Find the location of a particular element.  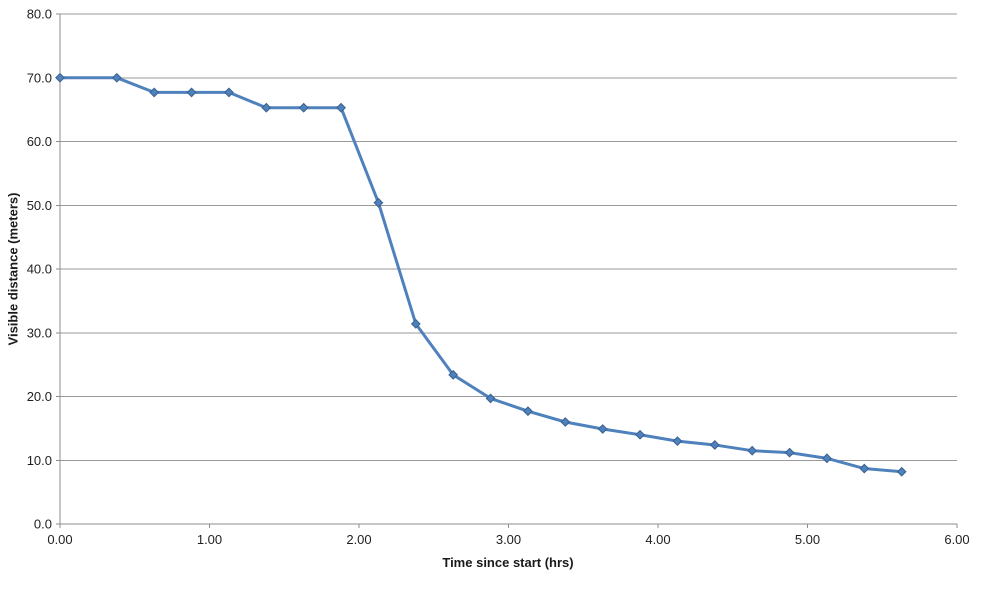

y-tick-label: 20.0 is located at coordinates (39, 396).